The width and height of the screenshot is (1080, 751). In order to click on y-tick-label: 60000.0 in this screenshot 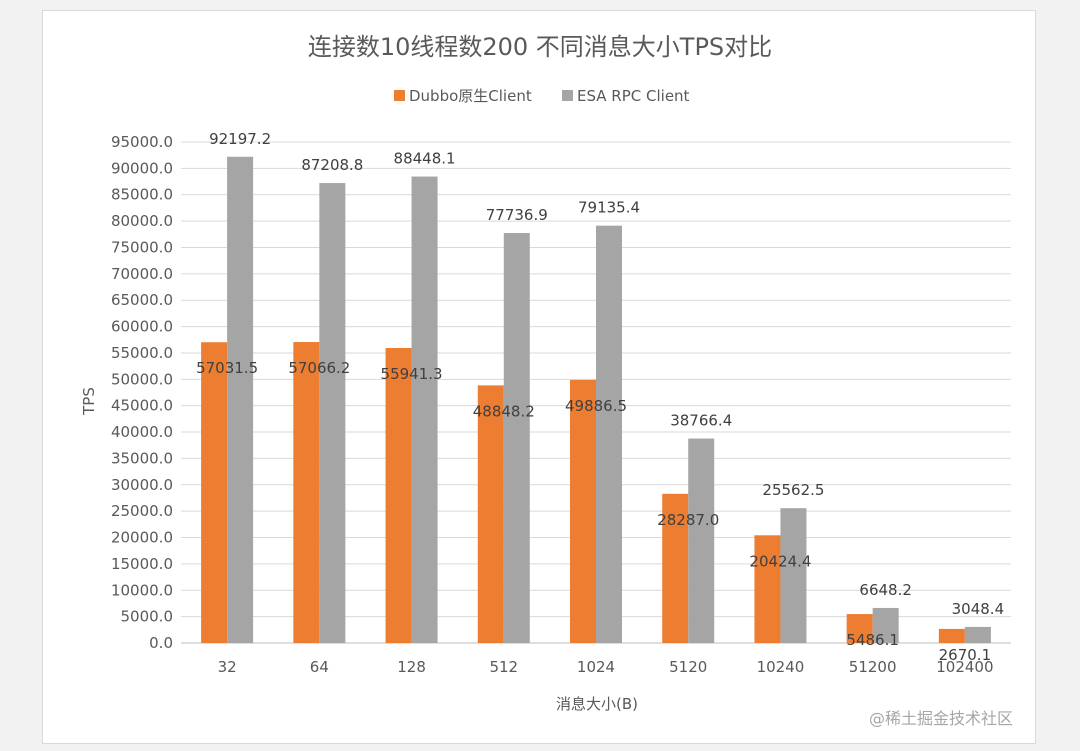, I will do `click(142, 327)`.